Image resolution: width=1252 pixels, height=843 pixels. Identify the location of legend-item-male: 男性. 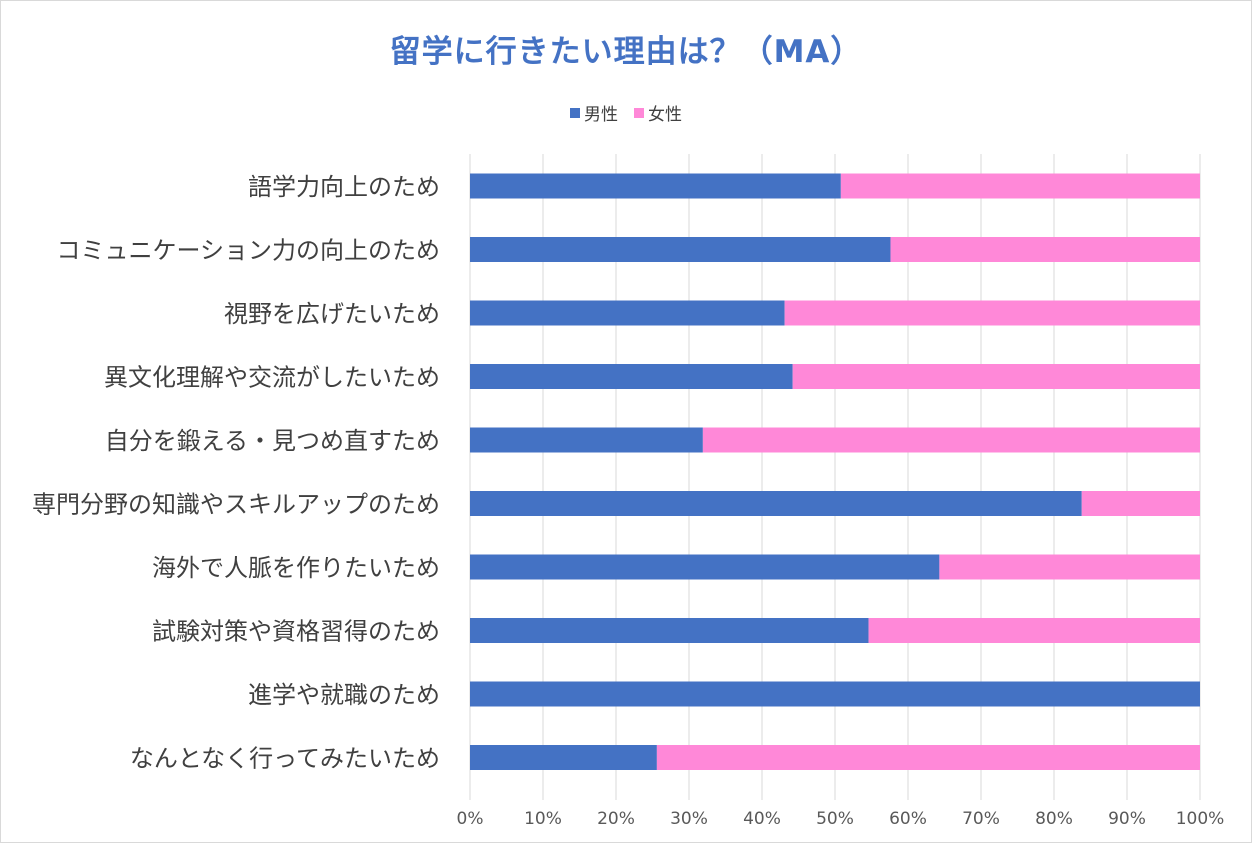
(594, 112).